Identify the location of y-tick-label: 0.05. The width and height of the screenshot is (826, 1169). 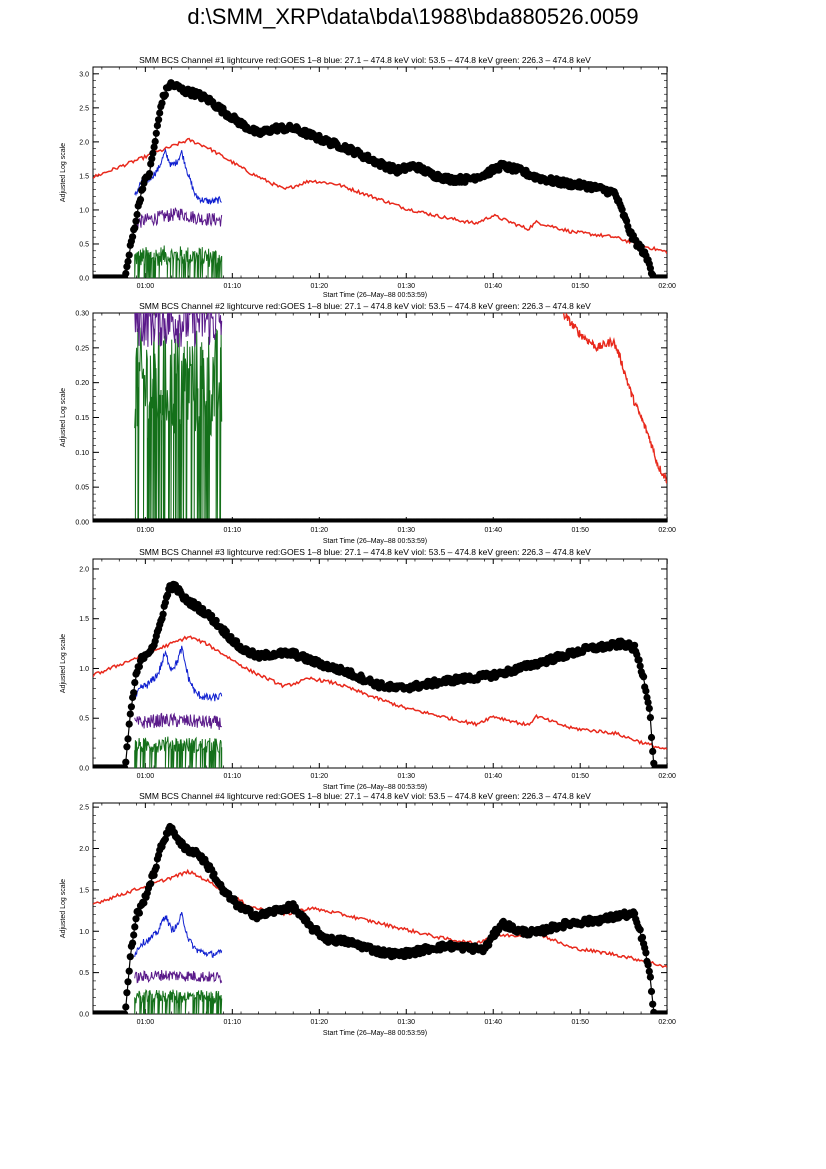
(82, 488).